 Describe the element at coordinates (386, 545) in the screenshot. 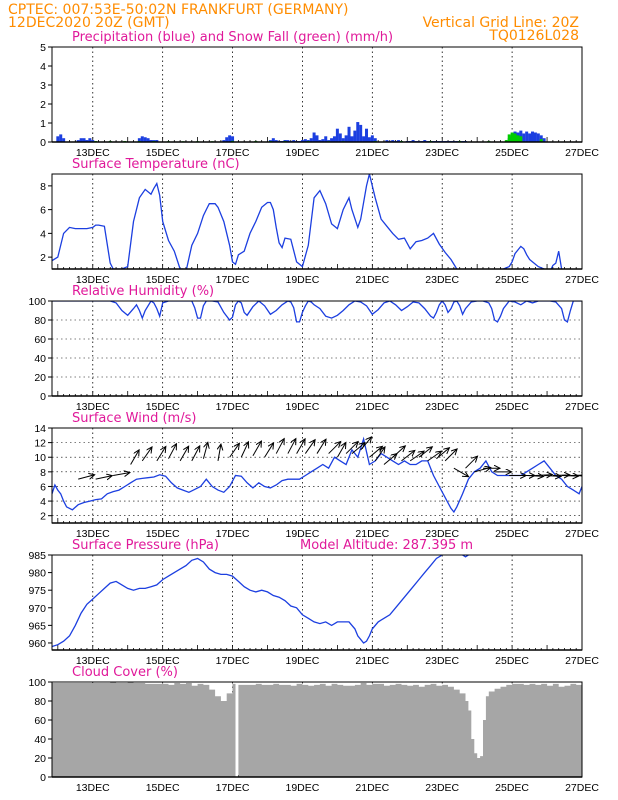

I see `panel-annotation-altitude: Model Altitude: 287.395 m` at that location.